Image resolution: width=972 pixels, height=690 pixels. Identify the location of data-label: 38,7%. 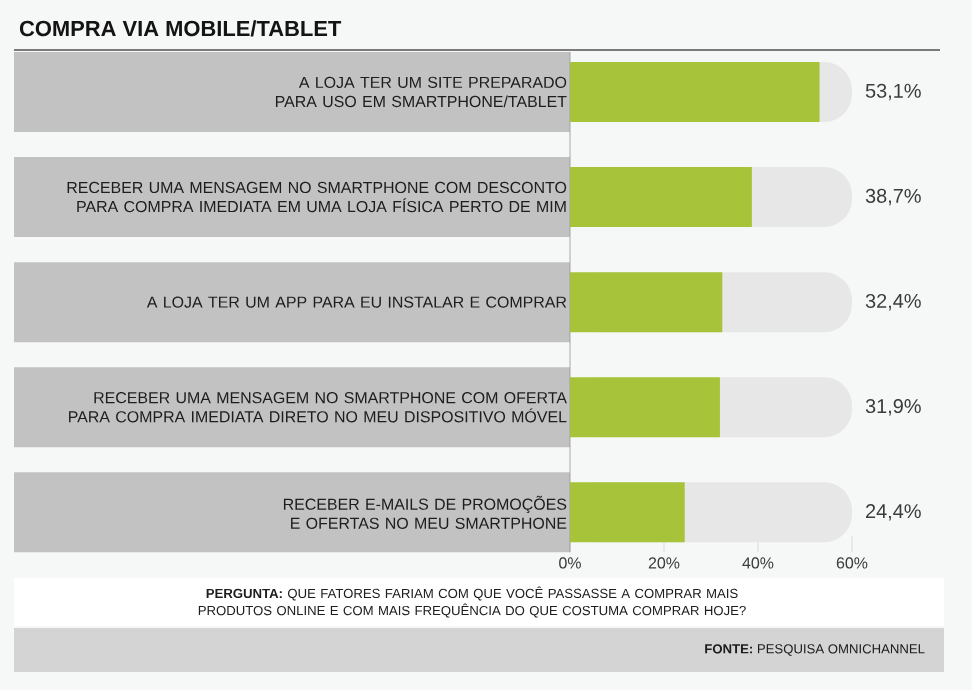
(893, 197).